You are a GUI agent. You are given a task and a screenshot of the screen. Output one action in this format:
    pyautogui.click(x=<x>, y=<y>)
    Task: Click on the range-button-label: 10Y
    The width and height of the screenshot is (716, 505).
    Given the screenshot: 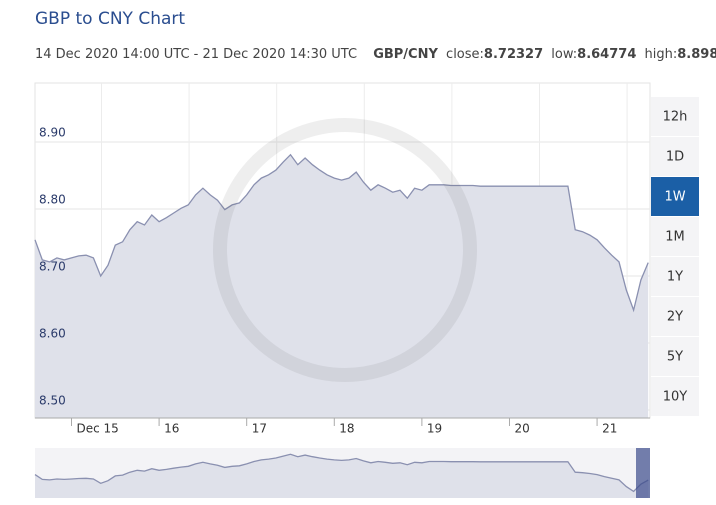 What is the action you would take?
    pyautogui.click(x=675, y=397)
    